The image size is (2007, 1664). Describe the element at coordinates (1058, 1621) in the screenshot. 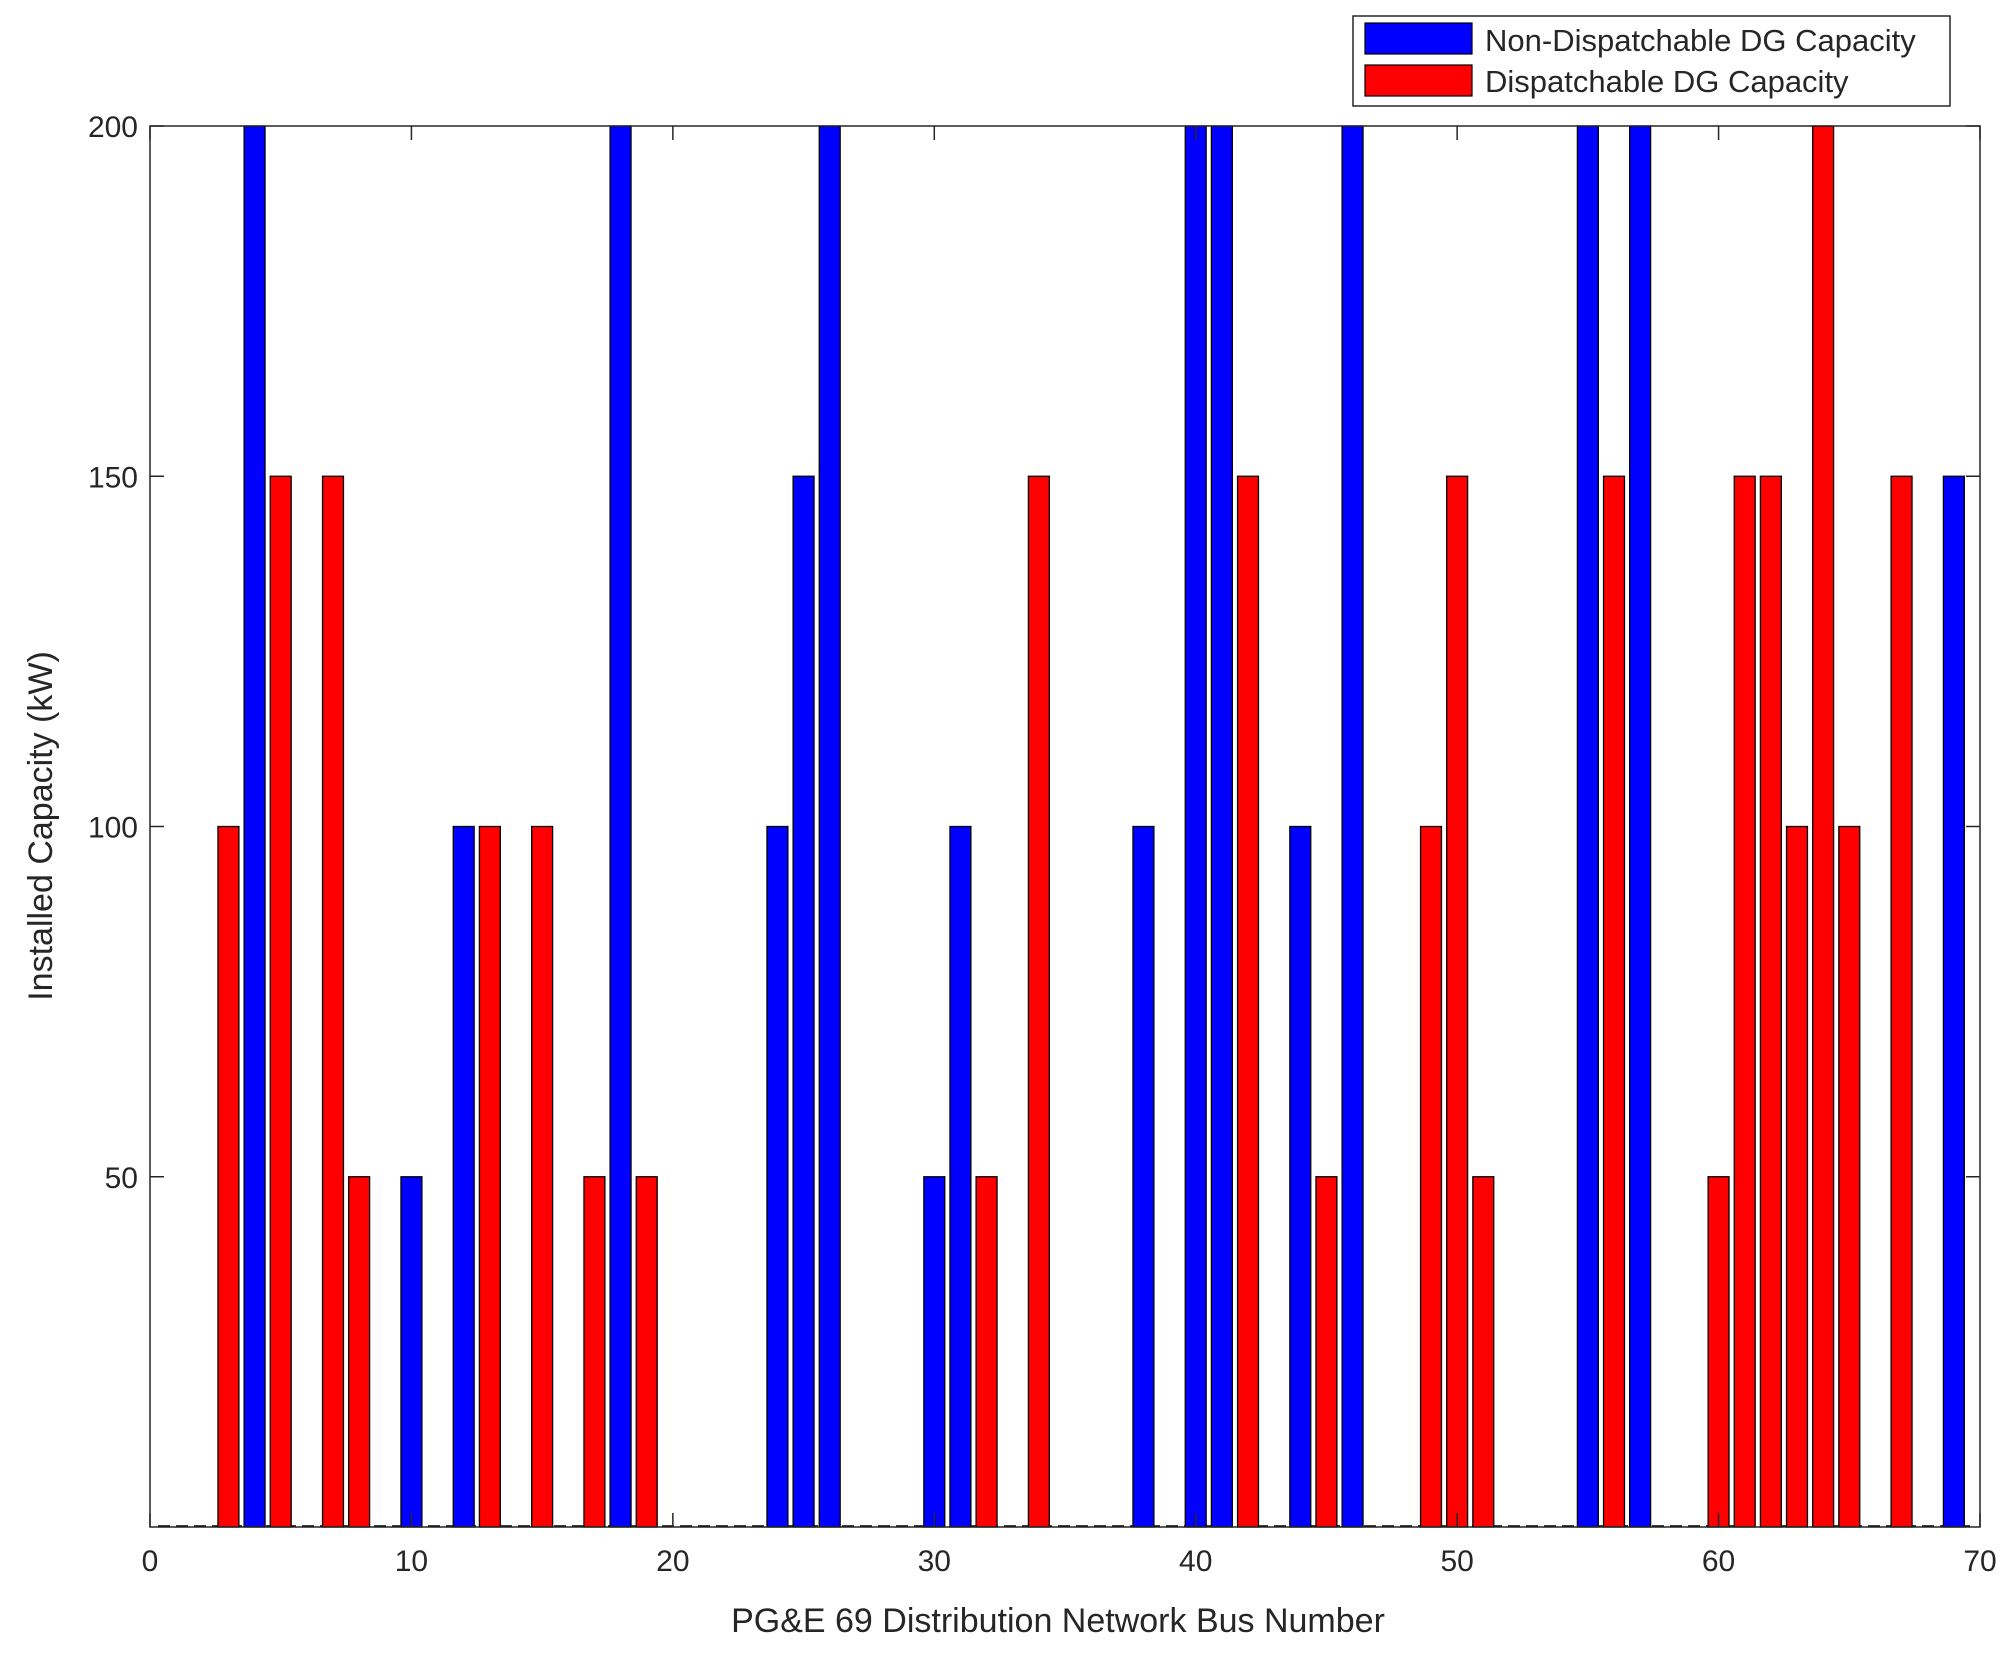

I see `x-axis-label: PG&E 69 Distribution Network Bus Number` at that location.